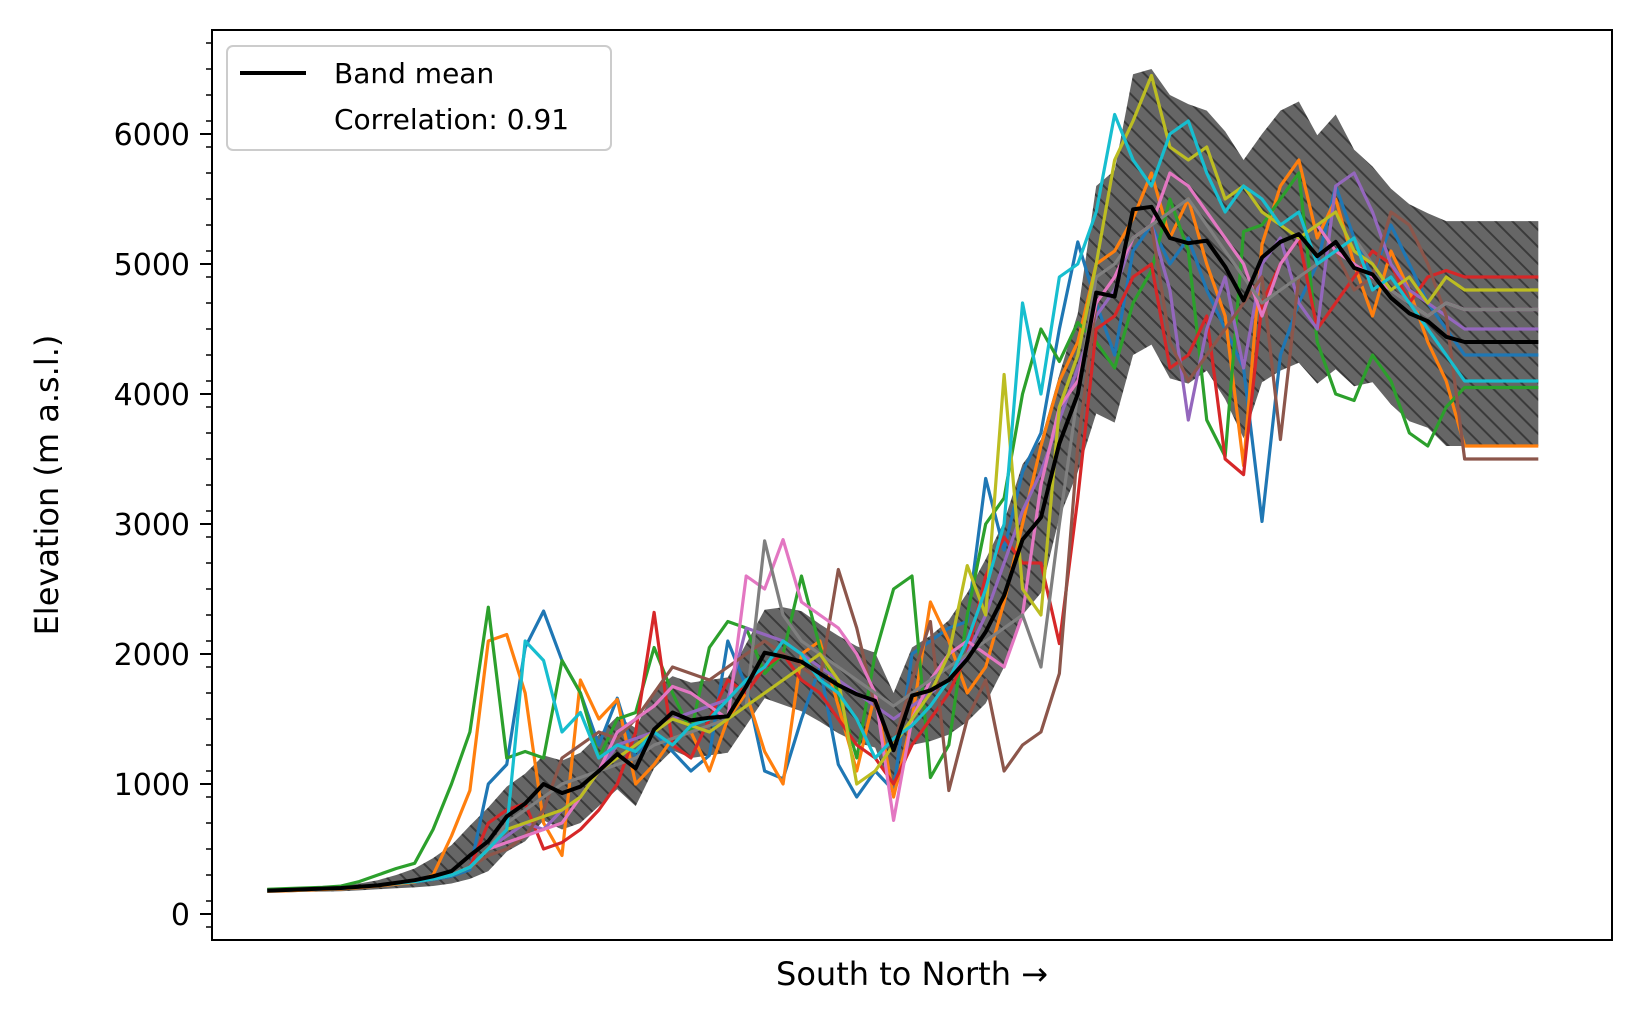 The width and height of the screenshot is (1633, 1021). I want to click on legend: Band mean Correlation: 0.91, so click(419, 98).